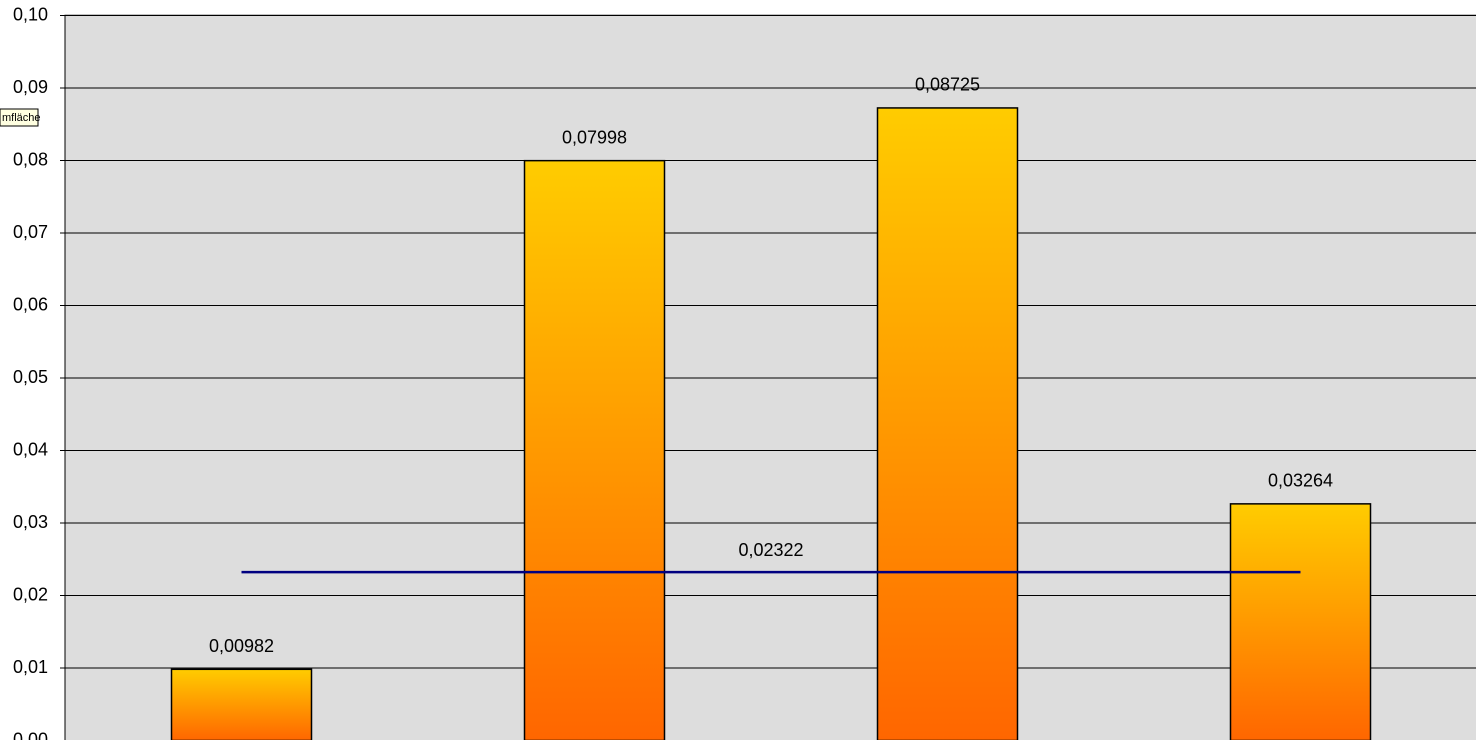 The height and width of the screenshot is (740, 1476). I want to click on y-tick-label: 0,01, so click(30, 667).